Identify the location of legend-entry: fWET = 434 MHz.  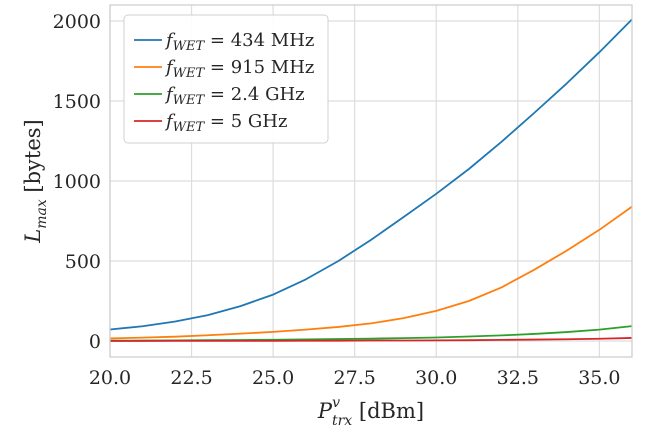
(224, 42).